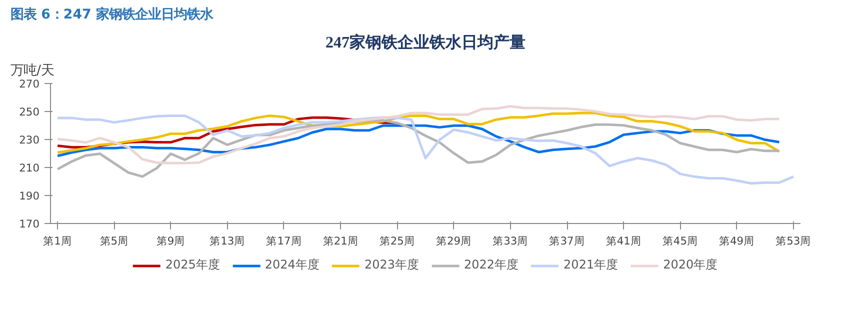  What do you see at coordinates (491, 265) in the screenshot?
I see `legend-label: 2022年度` at bounding box center [491, 265].